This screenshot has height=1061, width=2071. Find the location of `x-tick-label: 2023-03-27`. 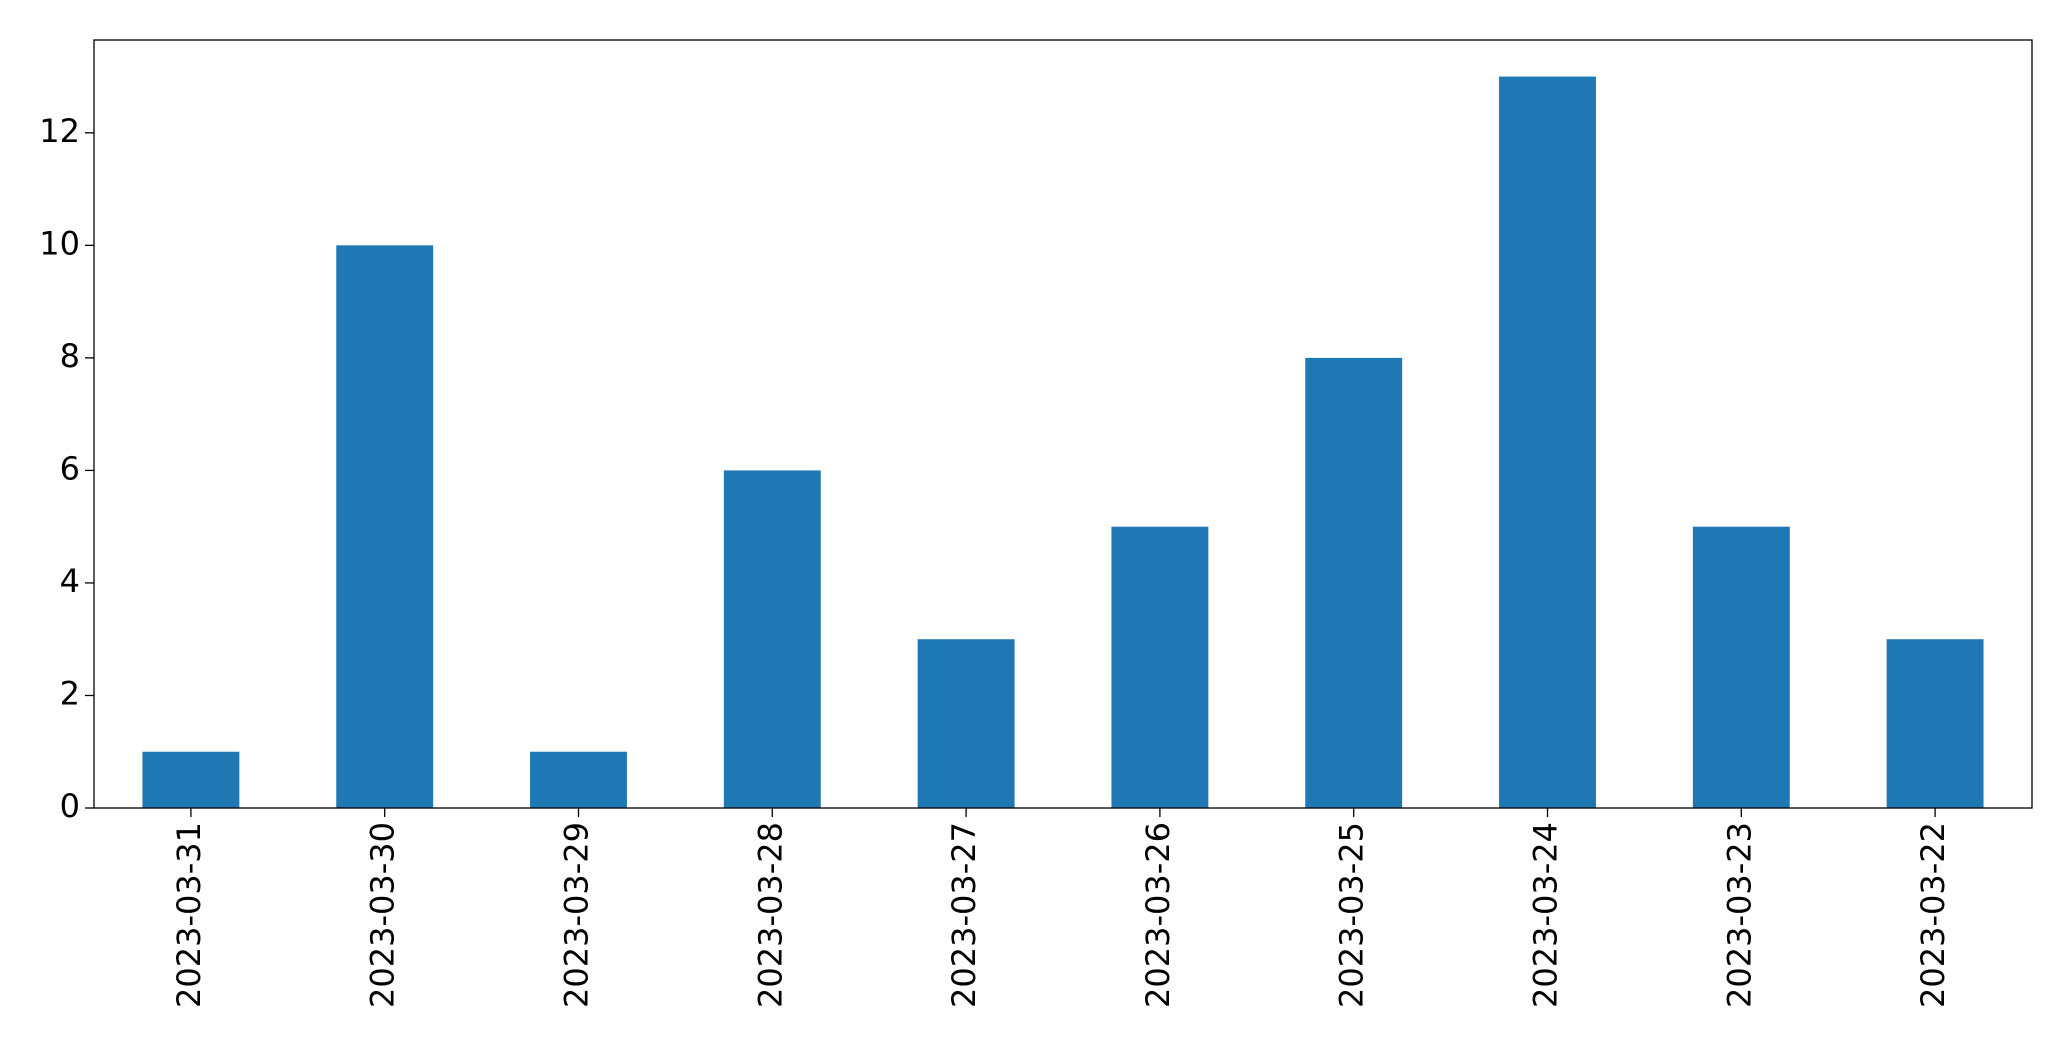

x-tick-label: 2023-03-27 is located at coordinates (964, 915).